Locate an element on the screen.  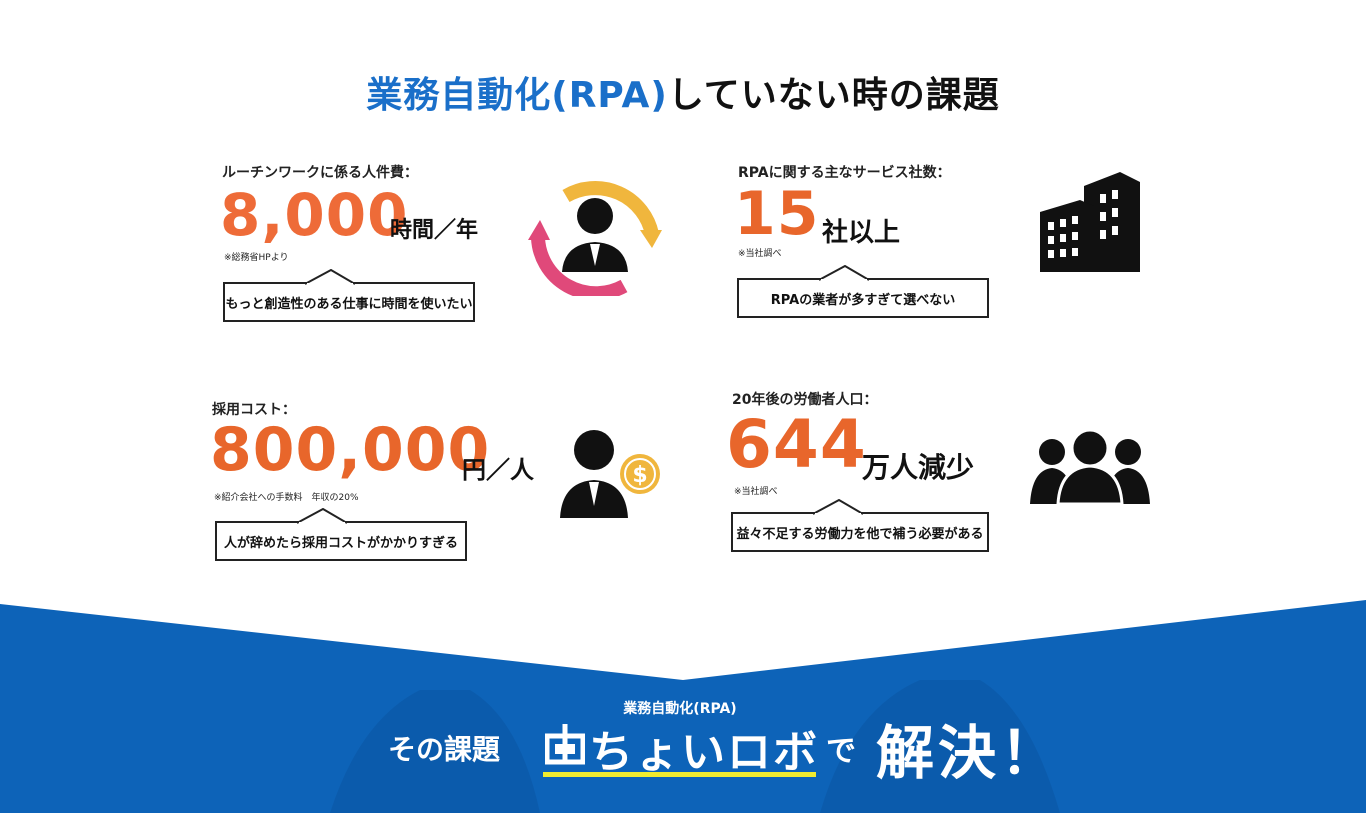
bubble-text: 人が辞めたら採用コストがかかりすぎる is located at coordinates (340, 543).